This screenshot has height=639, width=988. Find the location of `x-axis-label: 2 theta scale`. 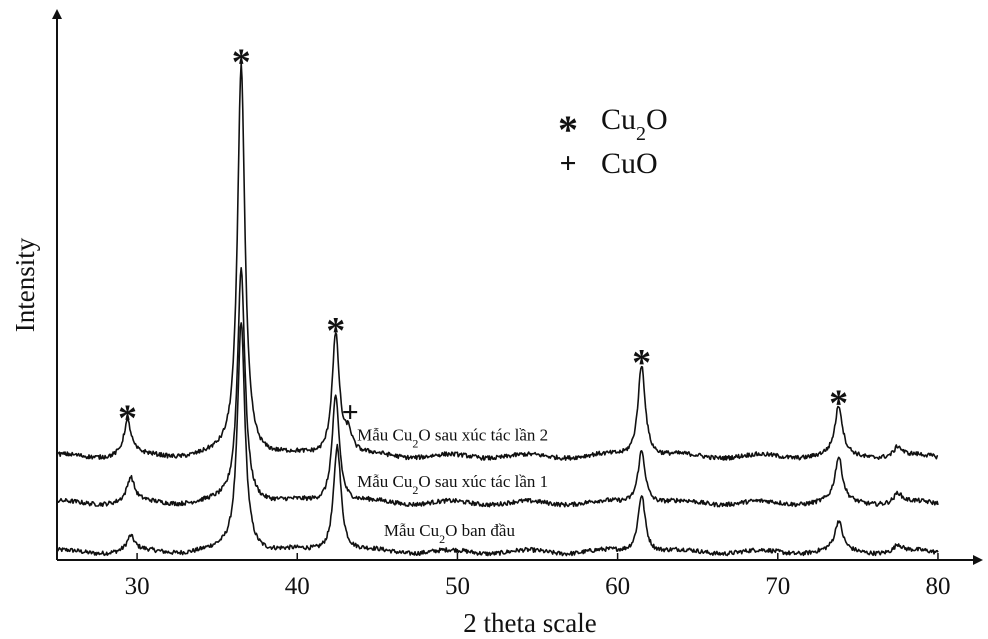

x-axis-label: 2 theta scale is located at coordinates (529, 623).